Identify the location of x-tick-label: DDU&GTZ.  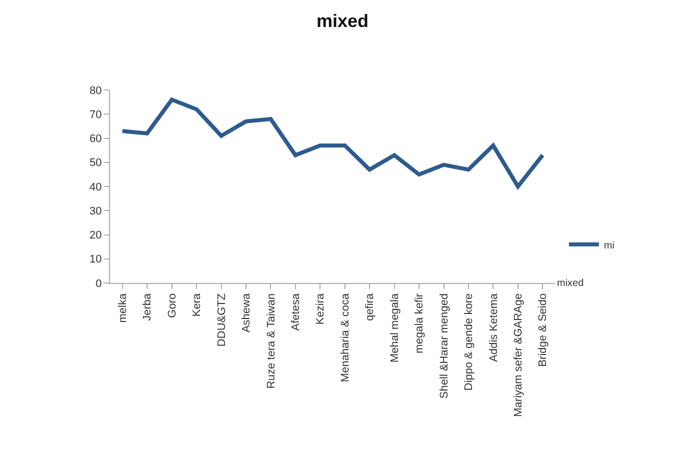
(222, 320).